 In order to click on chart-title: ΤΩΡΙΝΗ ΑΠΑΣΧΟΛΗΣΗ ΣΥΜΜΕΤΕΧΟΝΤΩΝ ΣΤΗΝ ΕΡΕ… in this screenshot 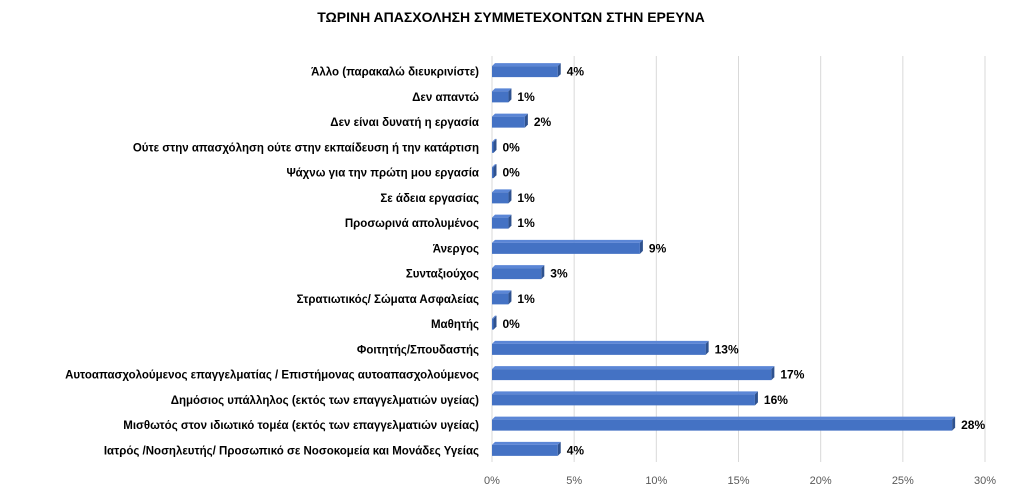, I will do `click(511, 17)`.